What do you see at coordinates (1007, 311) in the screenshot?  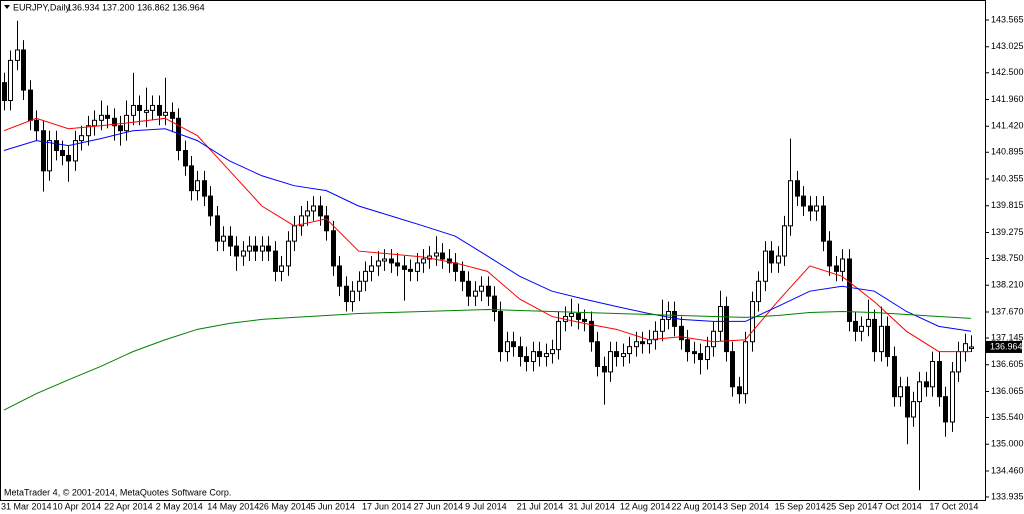 I see `y-tick-label: 137.670` at bounding box center [1007, 311].